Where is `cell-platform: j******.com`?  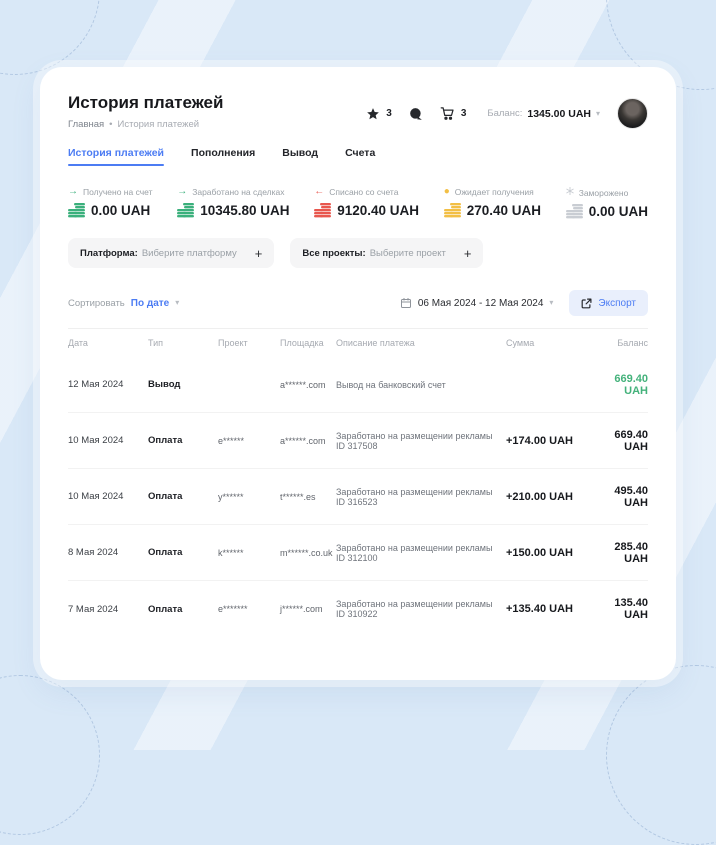
cell-platform: j******.com is located at coordinates (301, 609).